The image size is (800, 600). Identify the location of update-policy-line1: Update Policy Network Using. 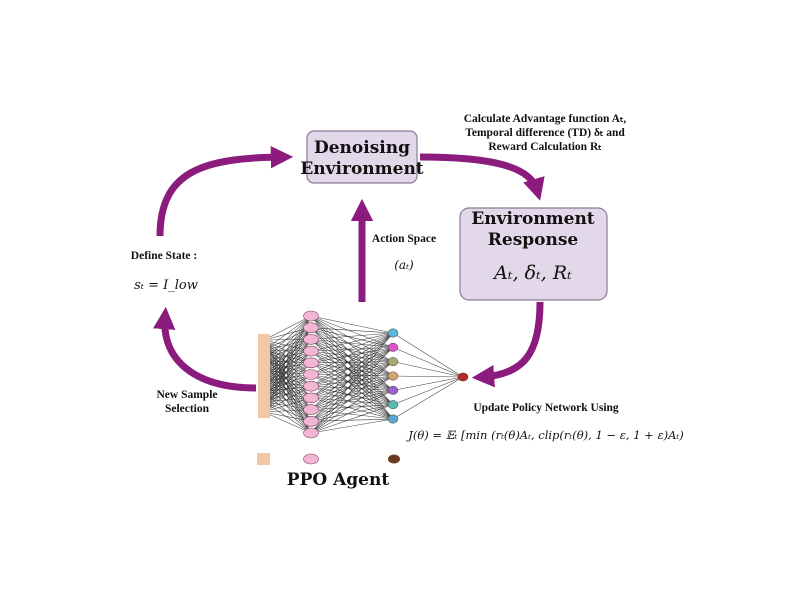
(546, 408).